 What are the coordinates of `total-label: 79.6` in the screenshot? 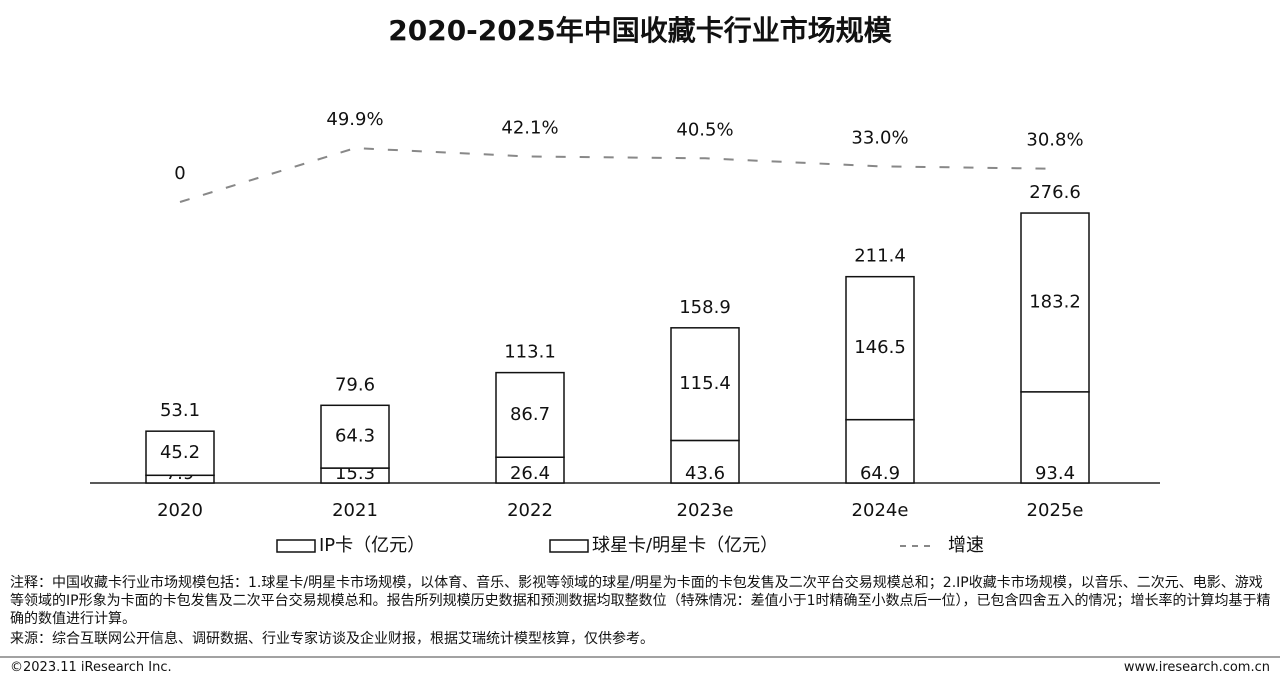 It's located at (355, 384).